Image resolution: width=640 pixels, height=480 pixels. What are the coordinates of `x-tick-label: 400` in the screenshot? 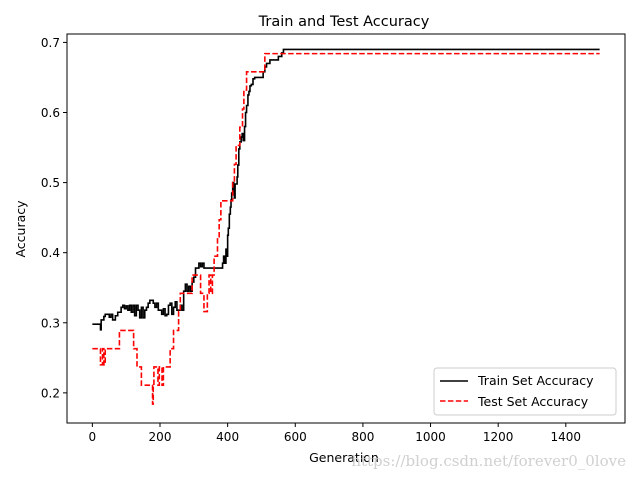 It's located at (227, 437).